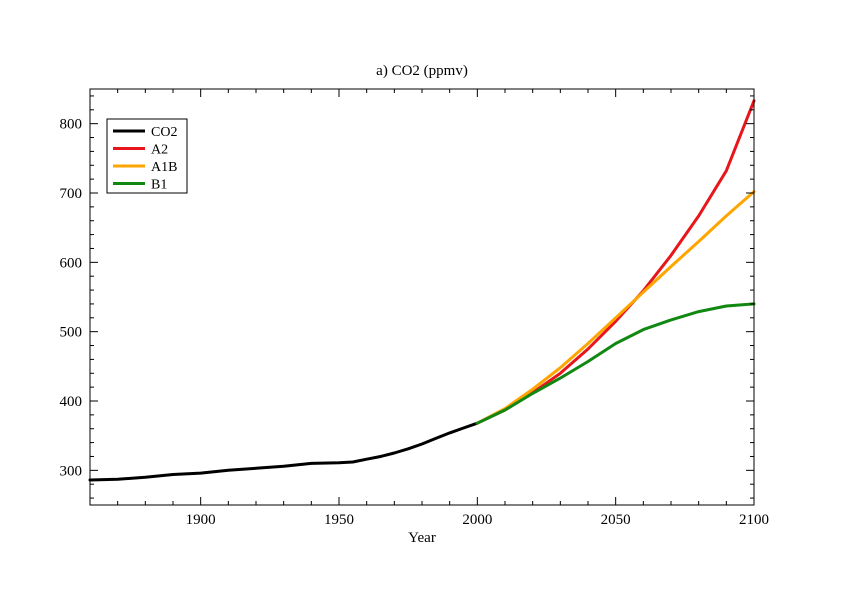  I want to click on x-tick-label: 1900, so click(201, 520).